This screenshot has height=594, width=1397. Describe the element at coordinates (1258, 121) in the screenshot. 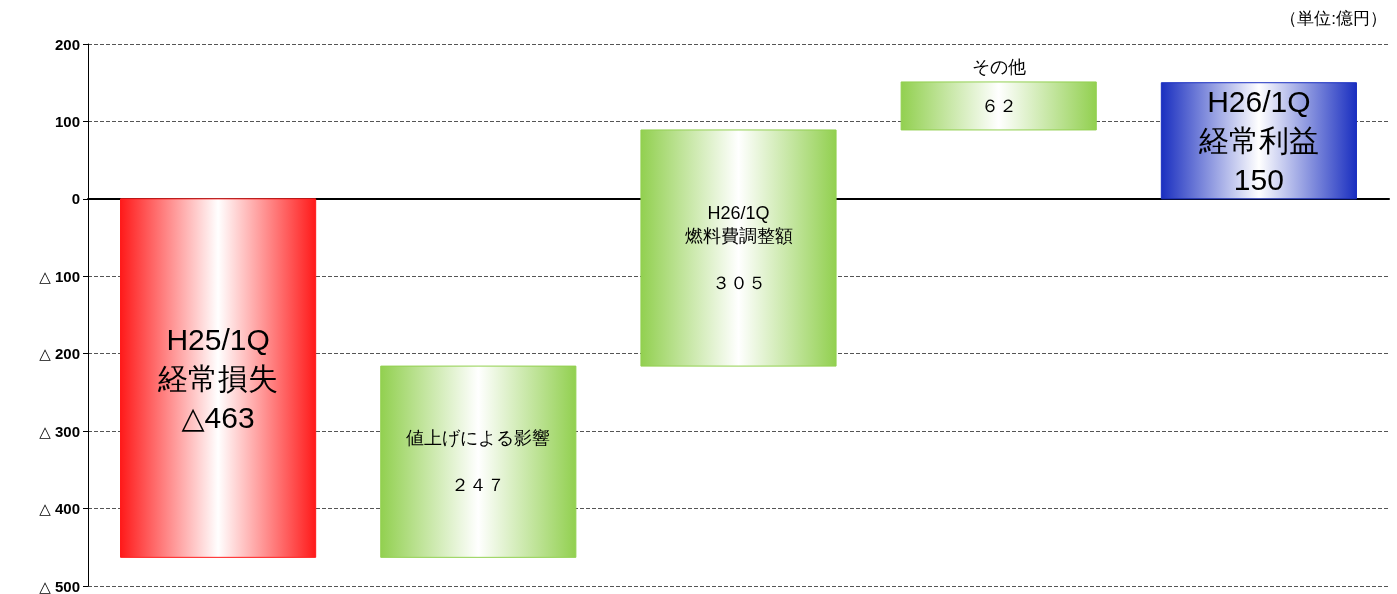

I see `x-tick-label: H26/1Q 経常利益` at that location.